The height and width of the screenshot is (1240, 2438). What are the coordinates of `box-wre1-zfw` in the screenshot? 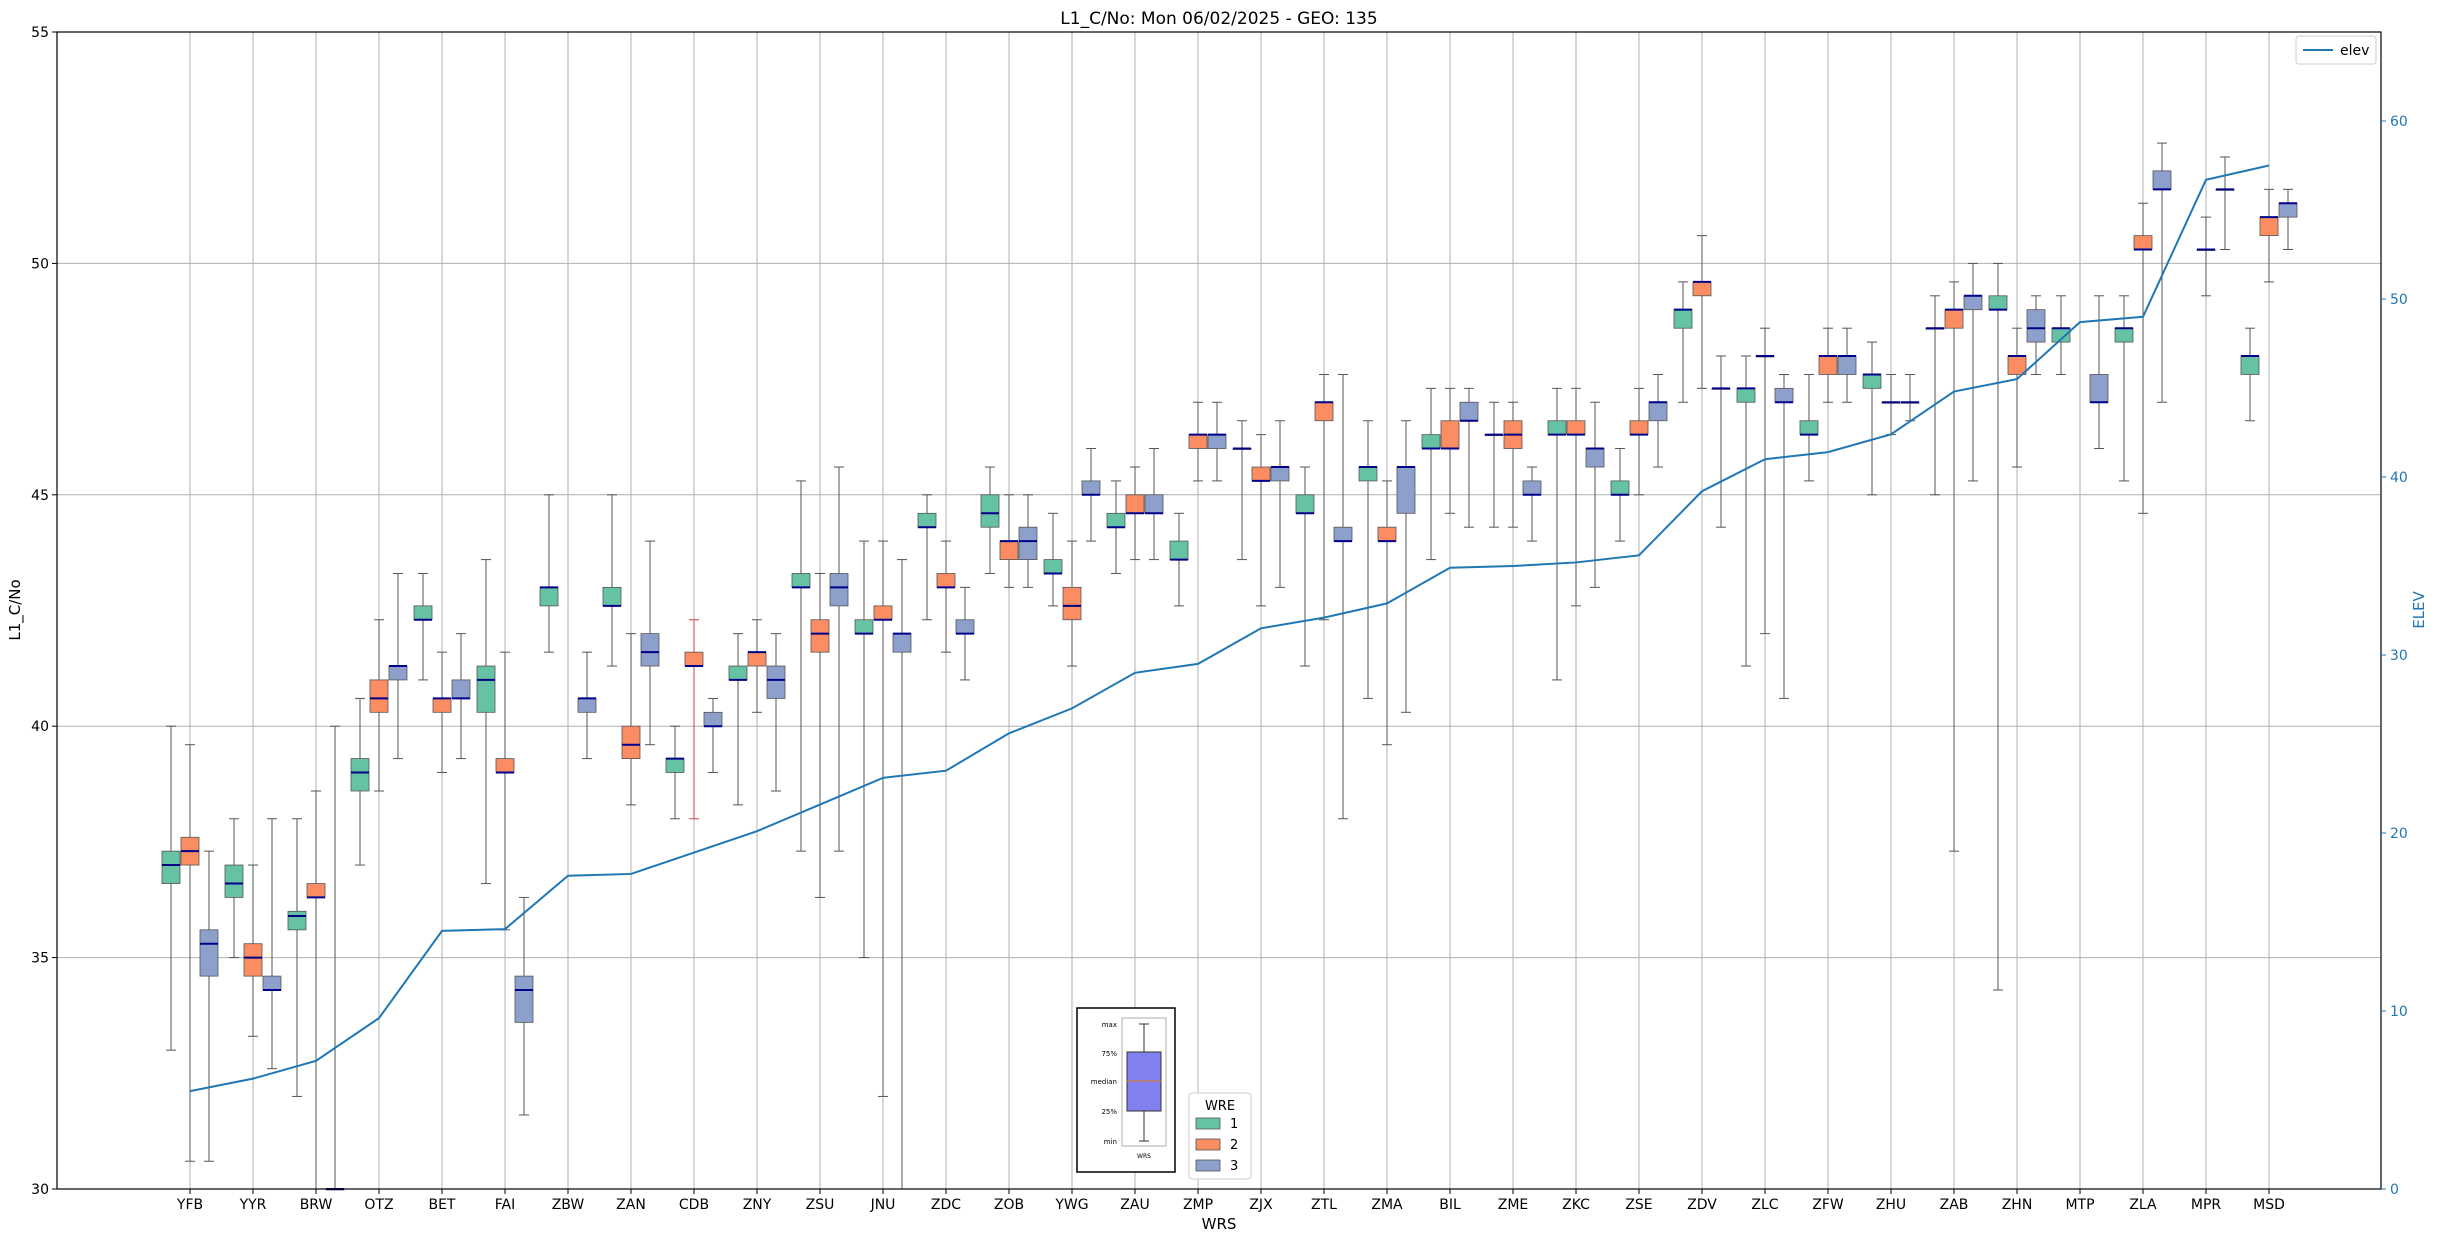 It's located at (1809, 427).